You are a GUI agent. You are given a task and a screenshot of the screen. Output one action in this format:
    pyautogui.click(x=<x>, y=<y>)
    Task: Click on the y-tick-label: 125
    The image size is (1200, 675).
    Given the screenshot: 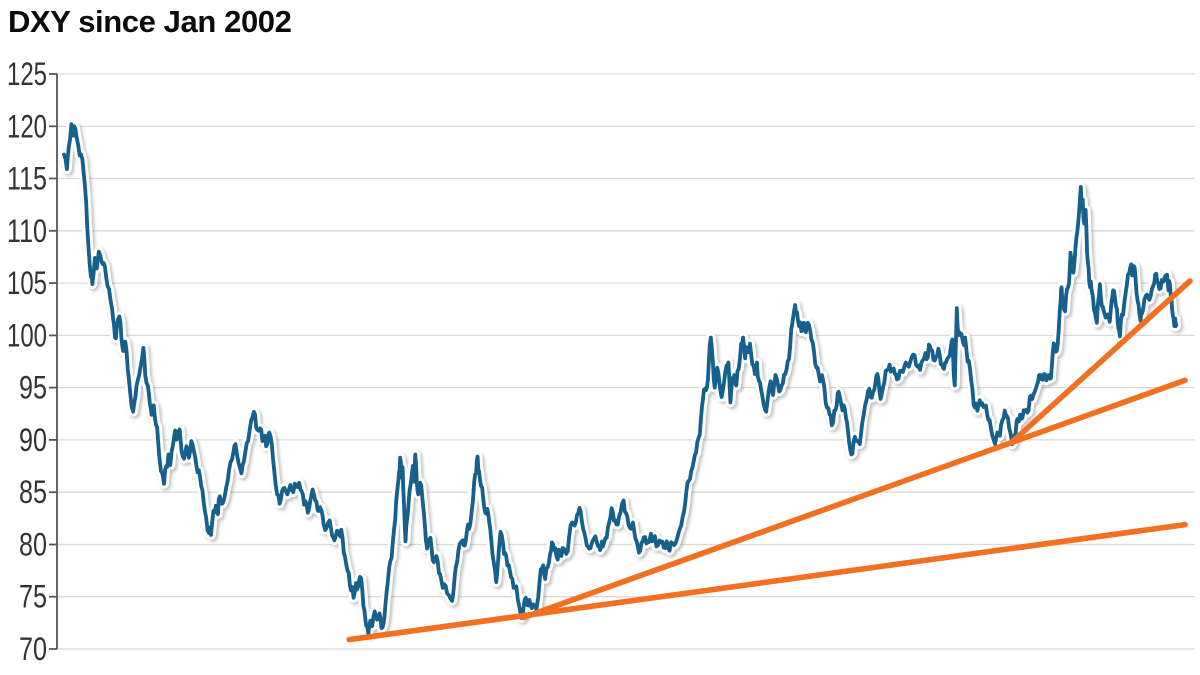 What is the action you would take?
    pyautogui.click(x=27, y=74)
    